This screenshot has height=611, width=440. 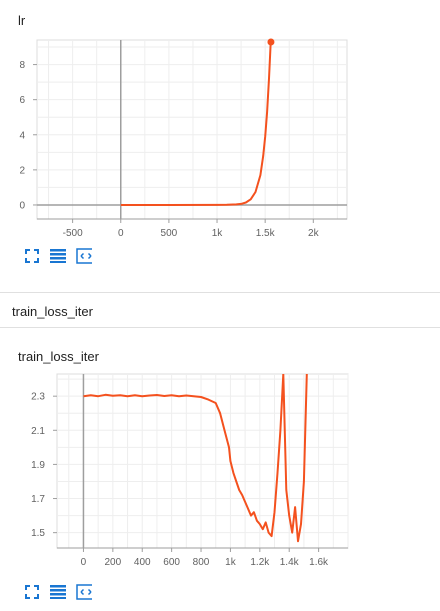 I want to click on lr-chart-toolbar, so click(x=58, y=256).